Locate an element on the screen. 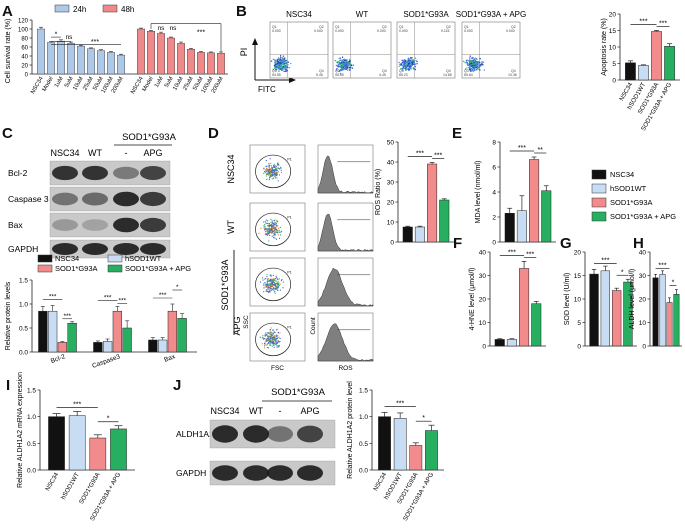 This screenshot has width=685, height=528. h-sig-label: *** is located at coordinates (662, 265).